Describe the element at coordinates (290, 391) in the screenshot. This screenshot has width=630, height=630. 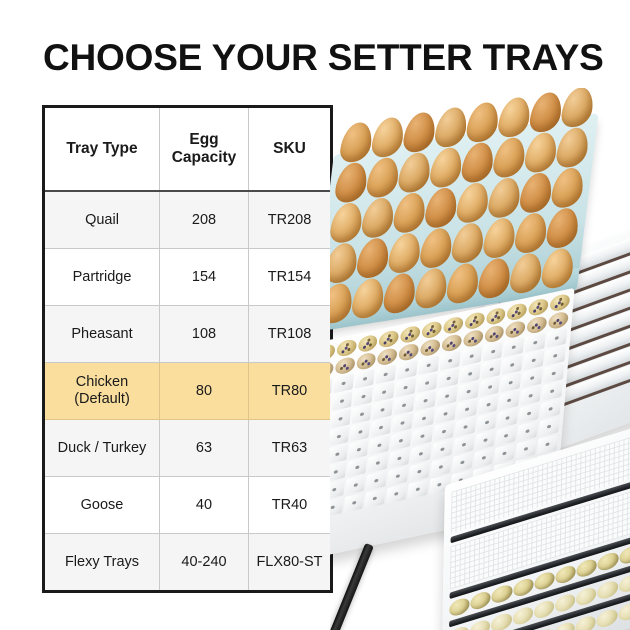
I see `cell-sku: TR80` at that location.